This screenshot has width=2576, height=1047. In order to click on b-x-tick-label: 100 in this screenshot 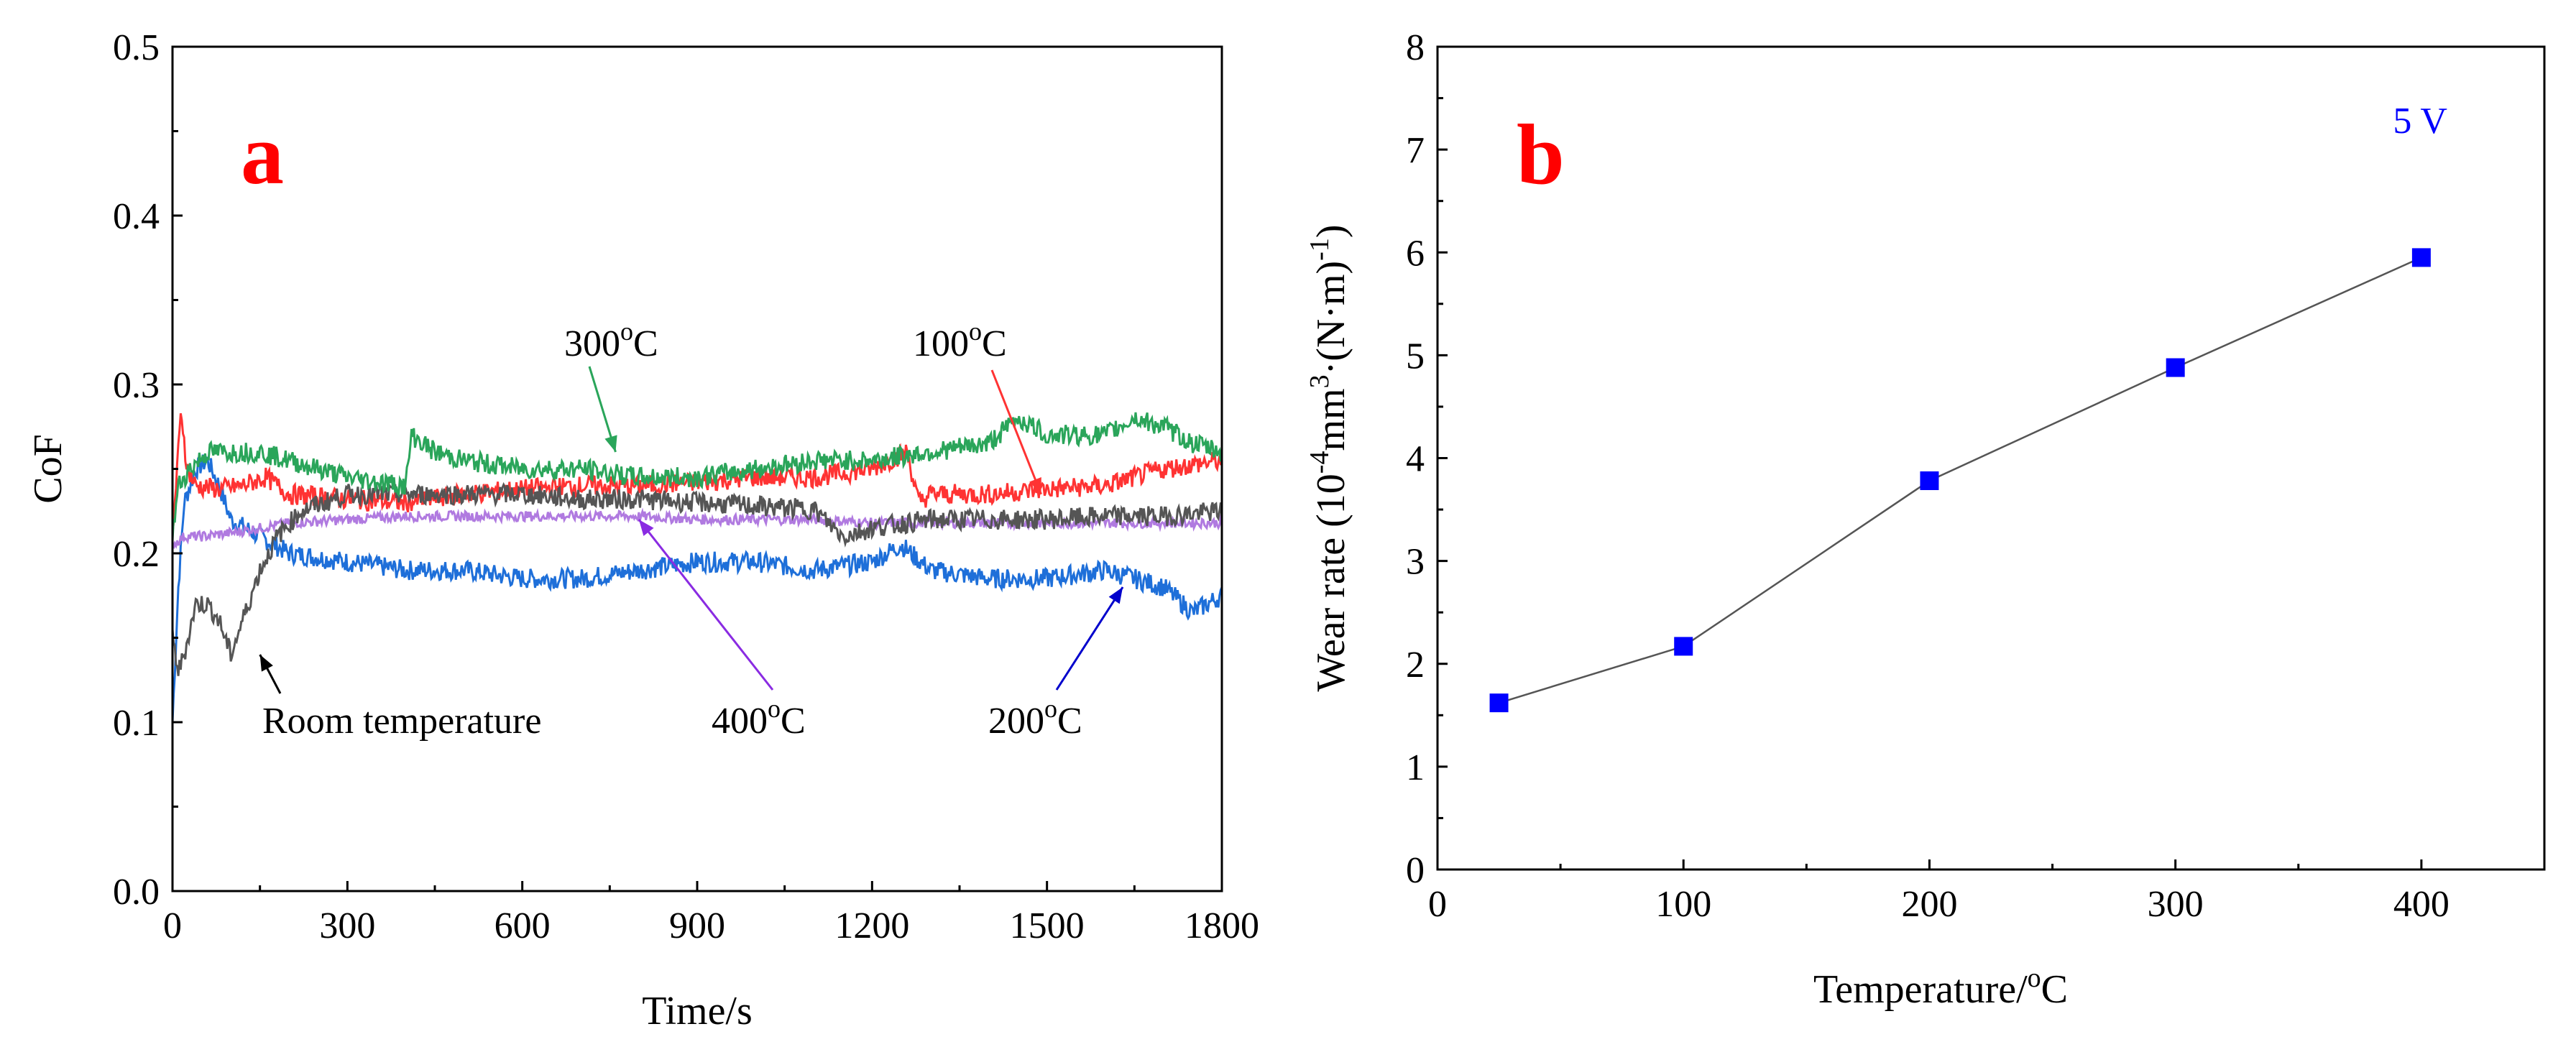, I will do `click(1683, 904)`.